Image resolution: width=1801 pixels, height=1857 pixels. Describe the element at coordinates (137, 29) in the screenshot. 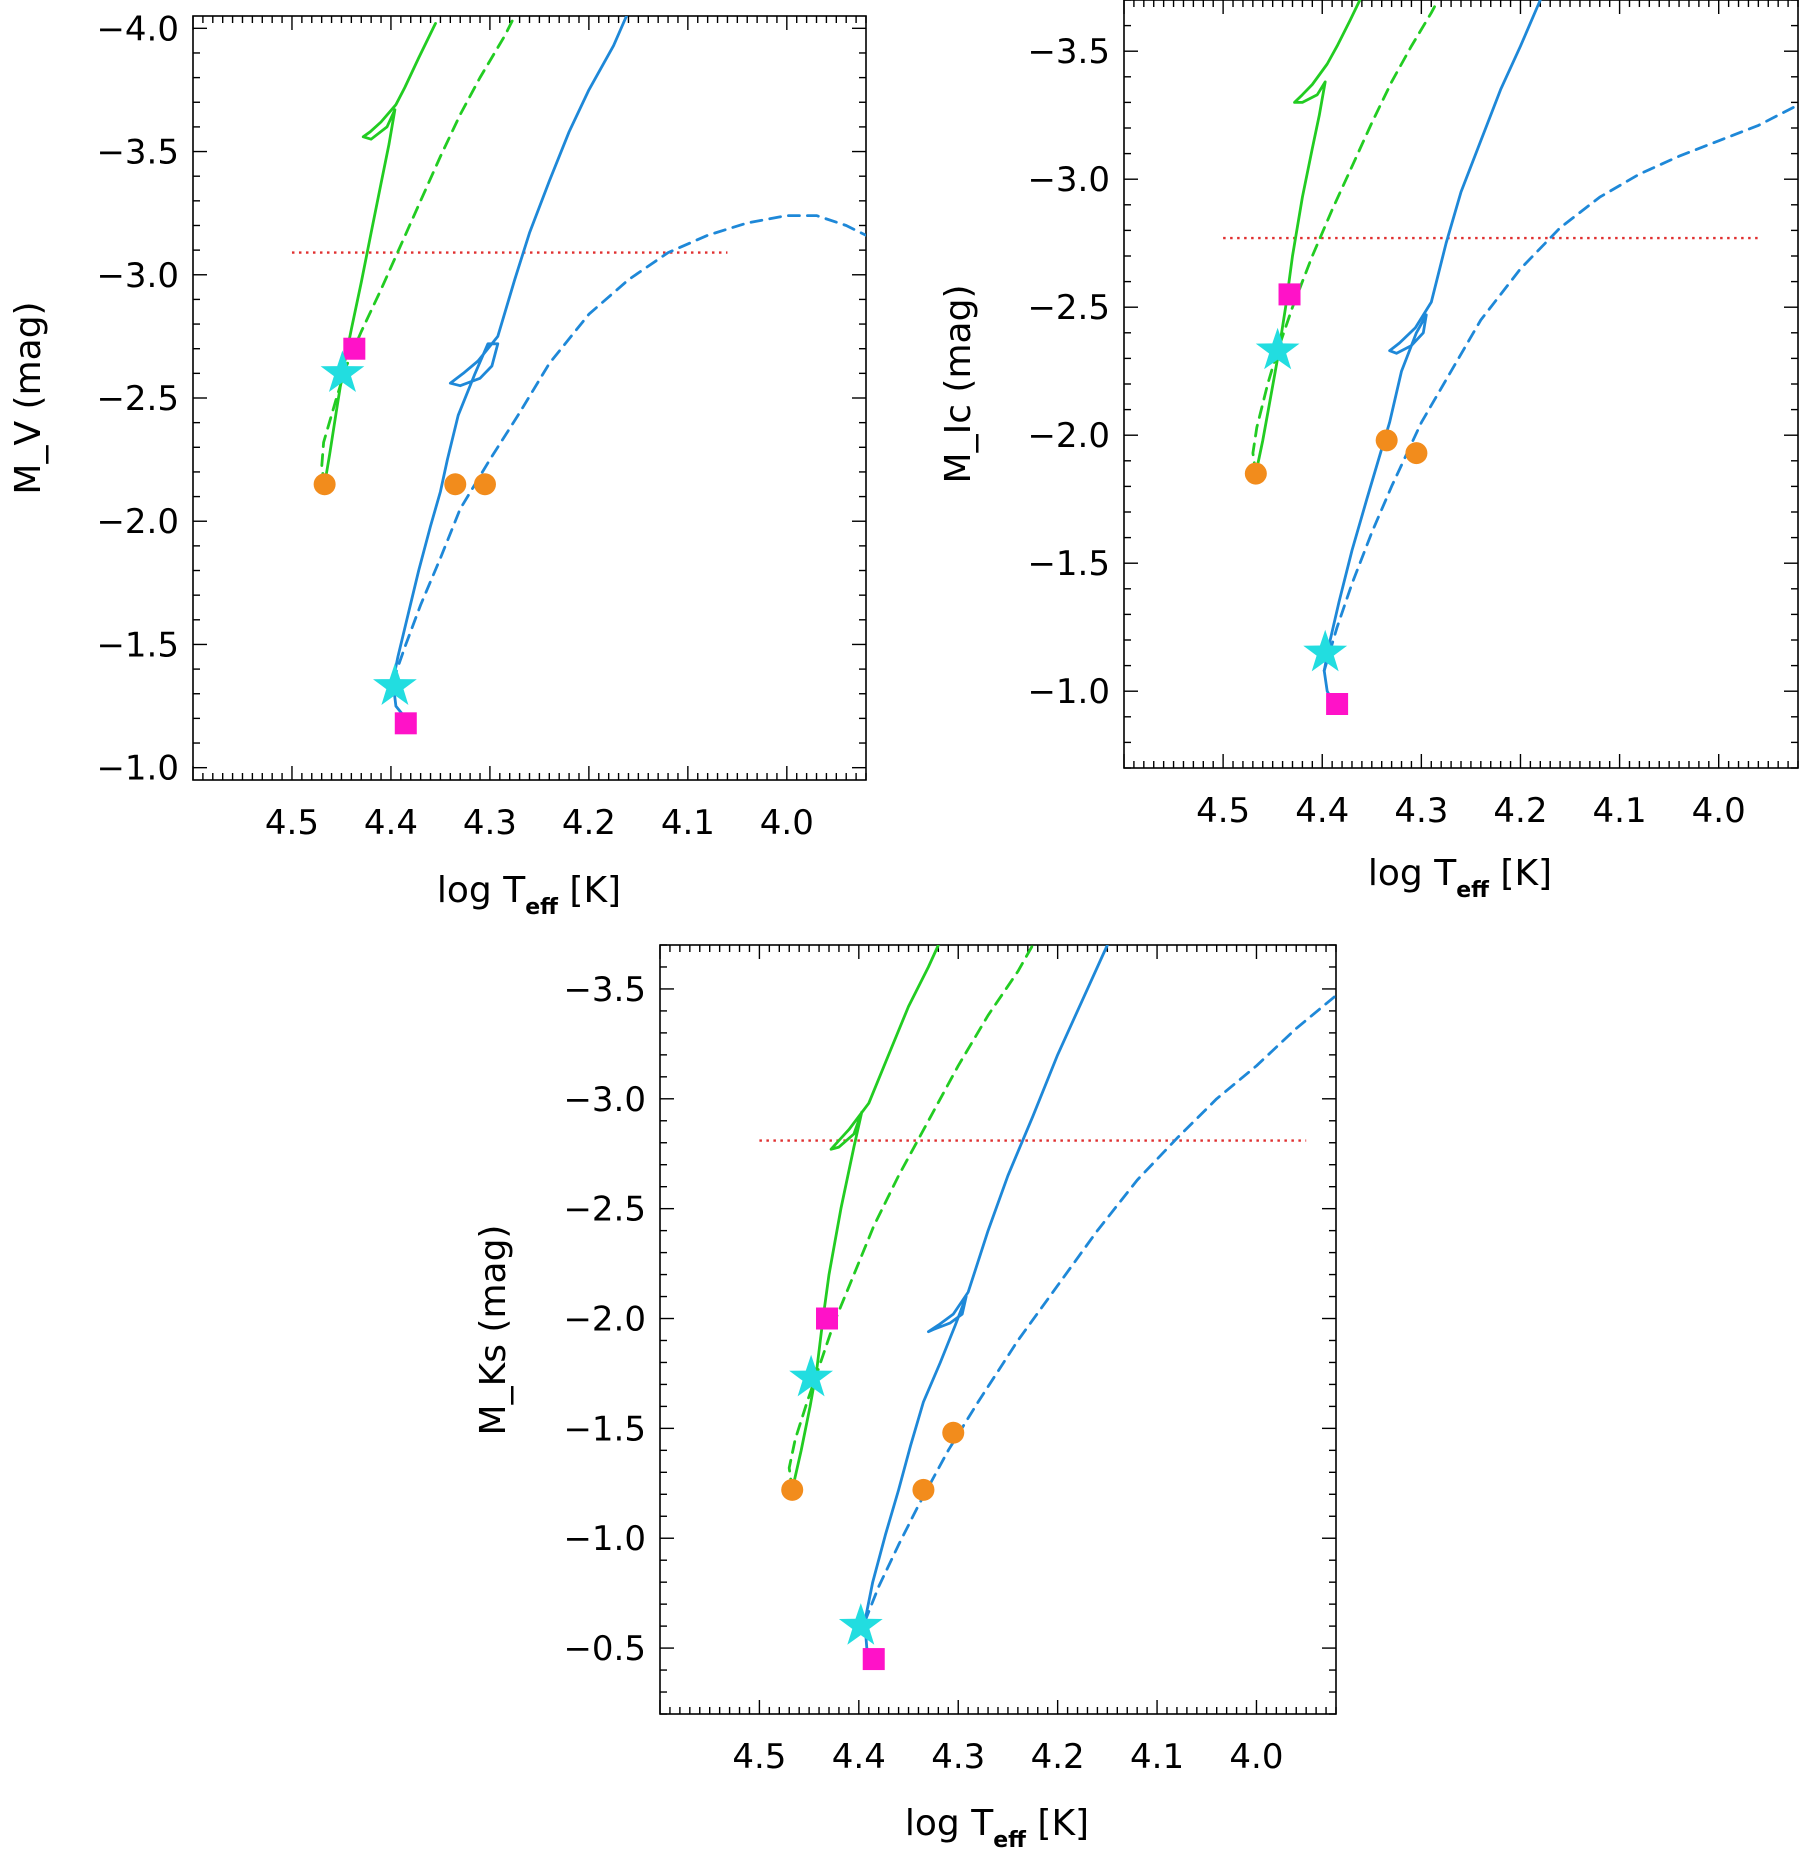

I see `y-tick-label: −4.0` at that location.